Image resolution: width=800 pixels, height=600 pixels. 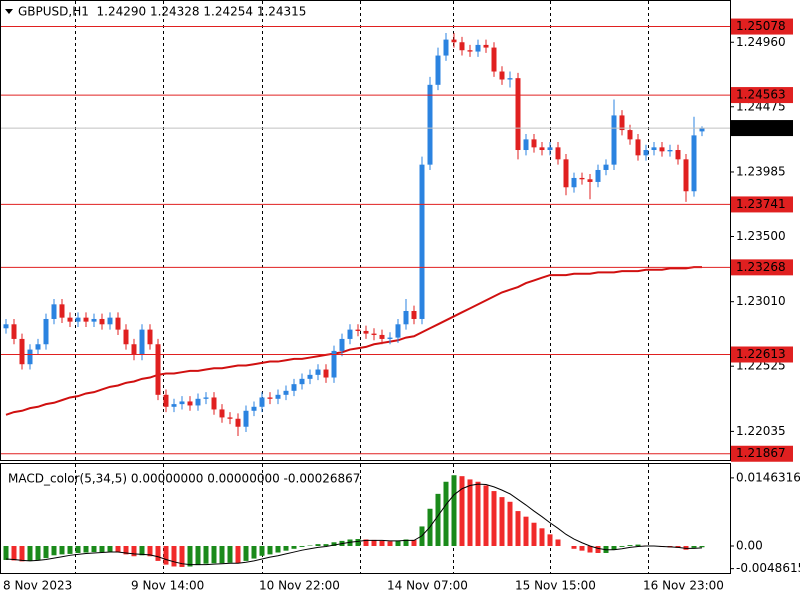 What do you see at coordinates (761, 301) in the screenshot?
I see `y-tick-label: 1.23010` at bounding box center [761, 301].